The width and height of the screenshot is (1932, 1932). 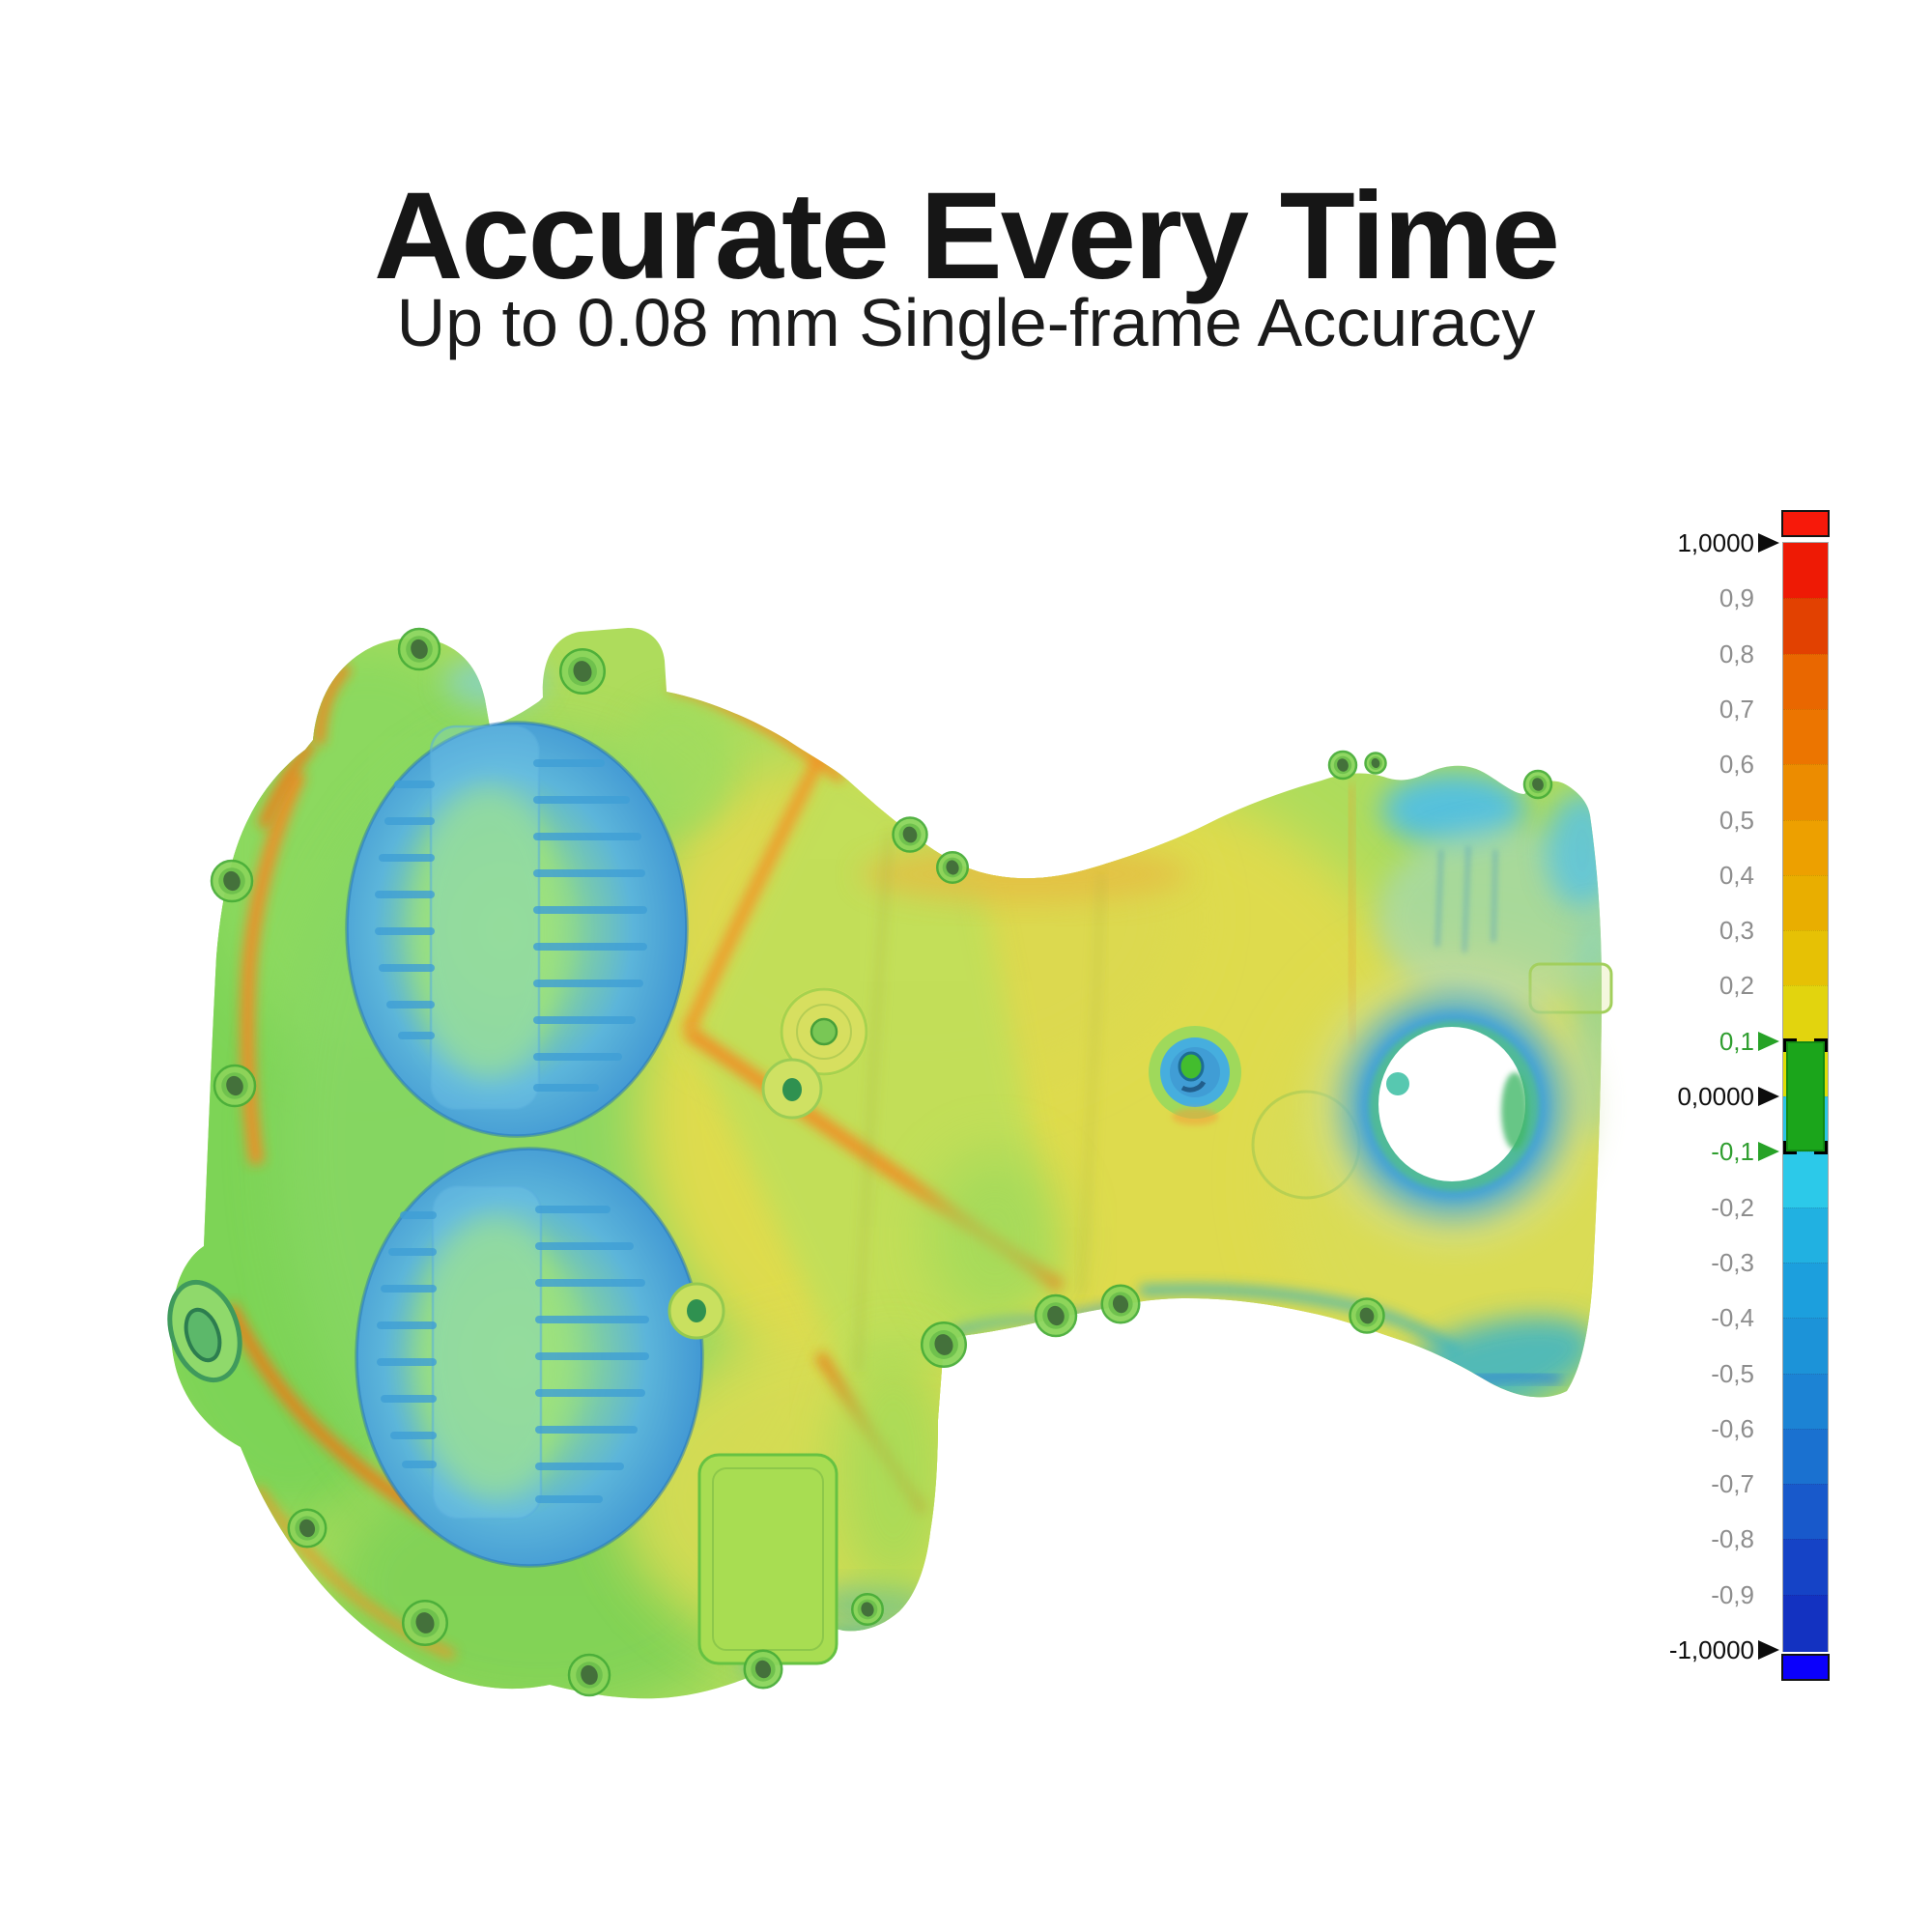 I want to click on small-boss, so click(x=1195, y=1075).